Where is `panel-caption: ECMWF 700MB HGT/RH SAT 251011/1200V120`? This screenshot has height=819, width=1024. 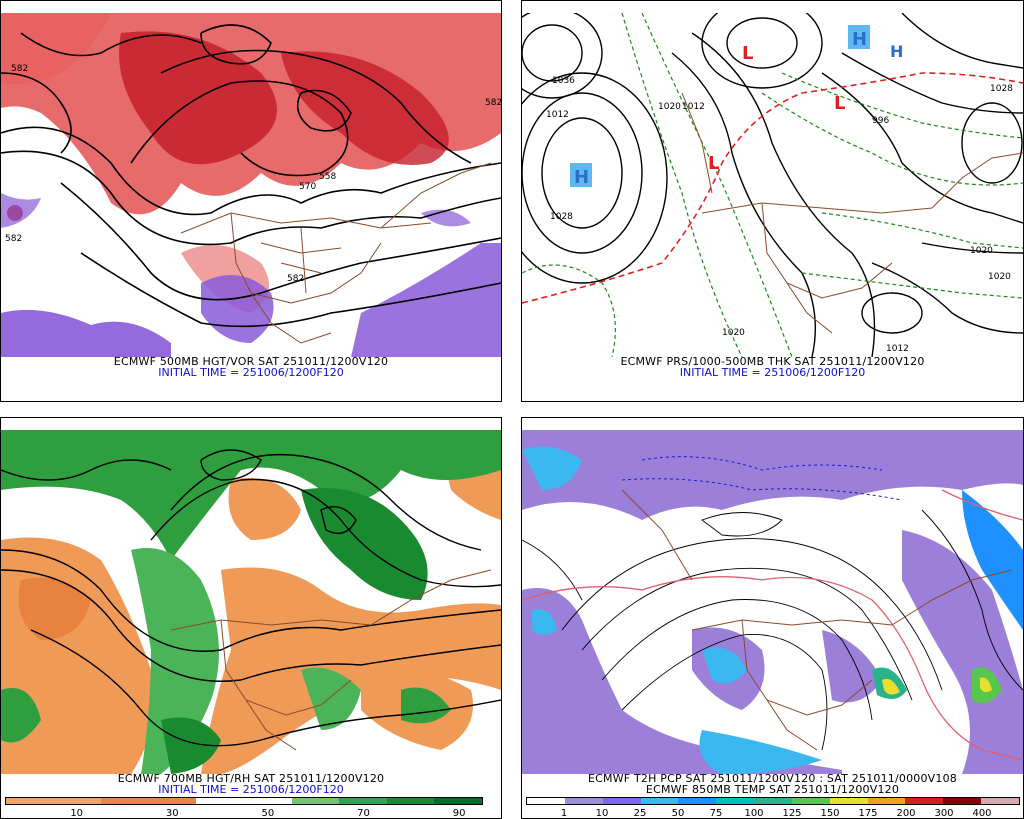 panel-caption: ECMWF 700MB HGT/RH SAT 251011/1200V120 is located at coordinates (251, 778).